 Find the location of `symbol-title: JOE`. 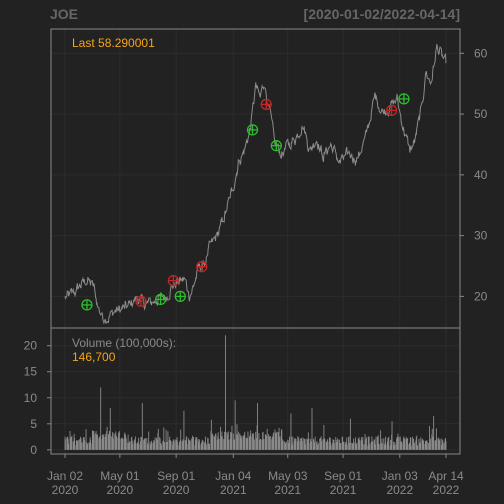

symbol-title: JOE is located at coordinates (64, 14).